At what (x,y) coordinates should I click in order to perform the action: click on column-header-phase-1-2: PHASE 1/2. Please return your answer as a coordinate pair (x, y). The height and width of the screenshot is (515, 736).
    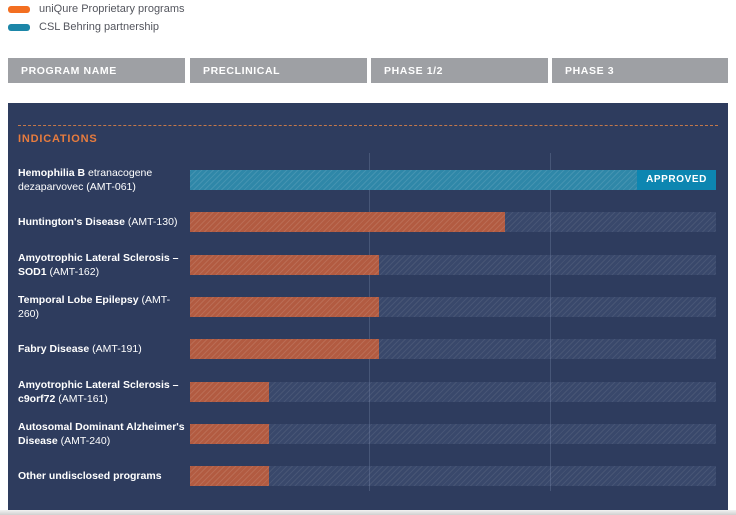
    Looking at the image, I should click on (459, 70).